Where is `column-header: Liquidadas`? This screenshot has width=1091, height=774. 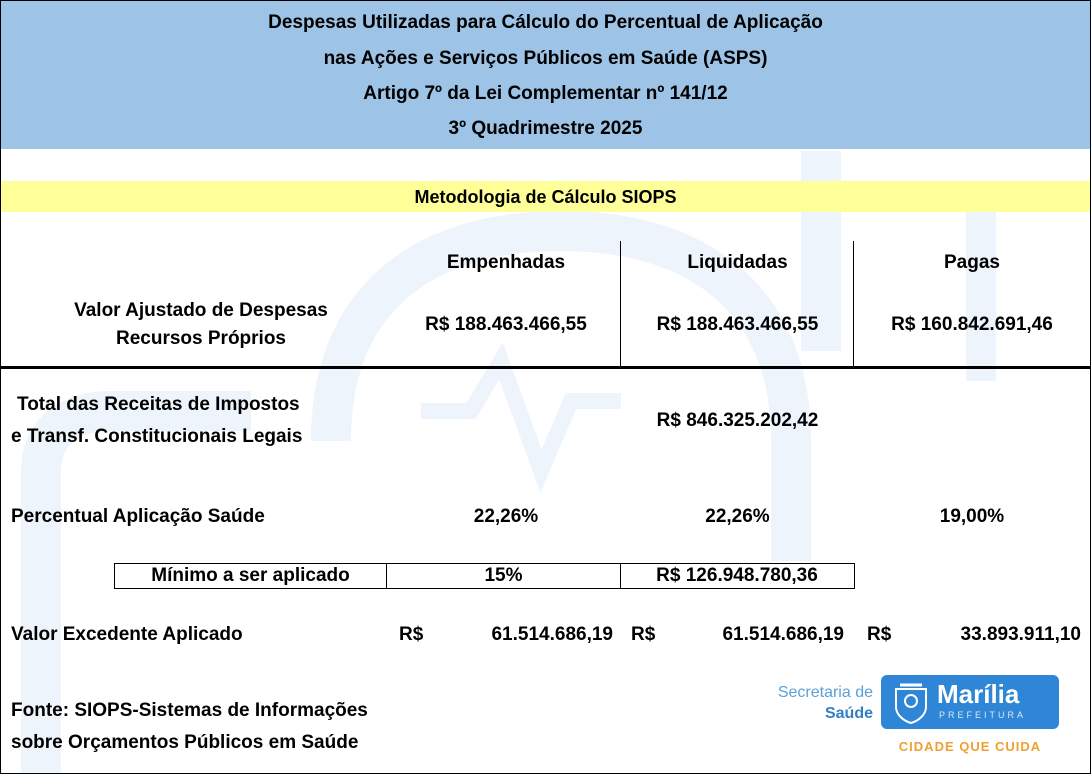
column-header: Liquidadas is located at coordinates (737, 262).